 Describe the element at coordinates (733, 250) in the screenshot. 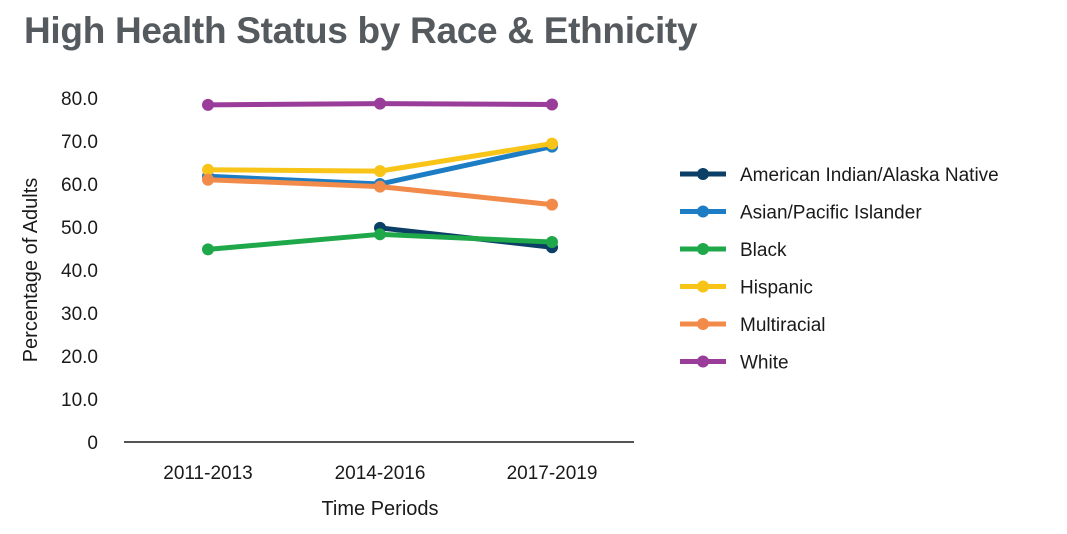

I see `legend-item: Black` at that location.